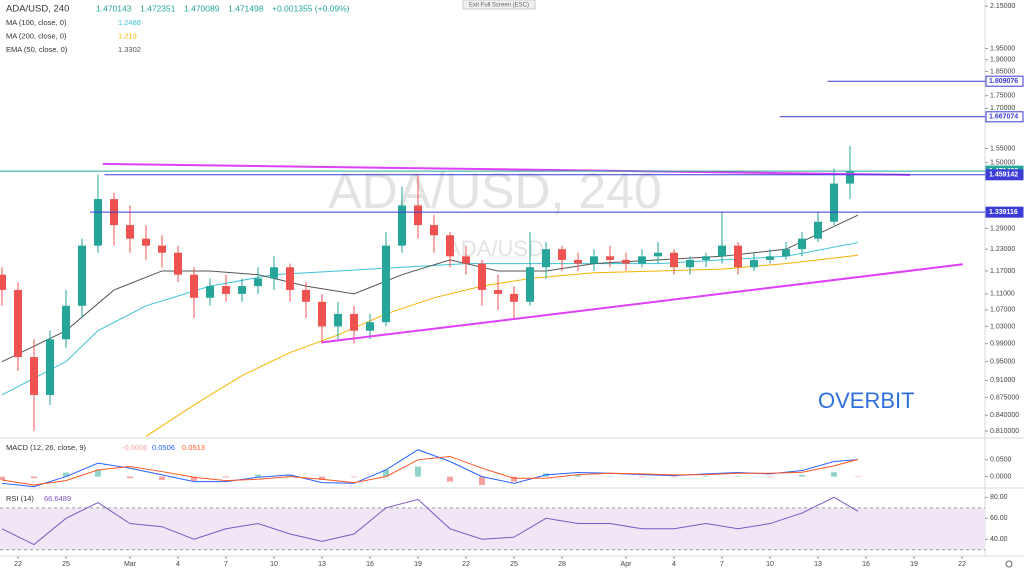 This screenshot has width=1024, height=570. I want to click on y-tick-label: 1.95000, so click(1002, 48).